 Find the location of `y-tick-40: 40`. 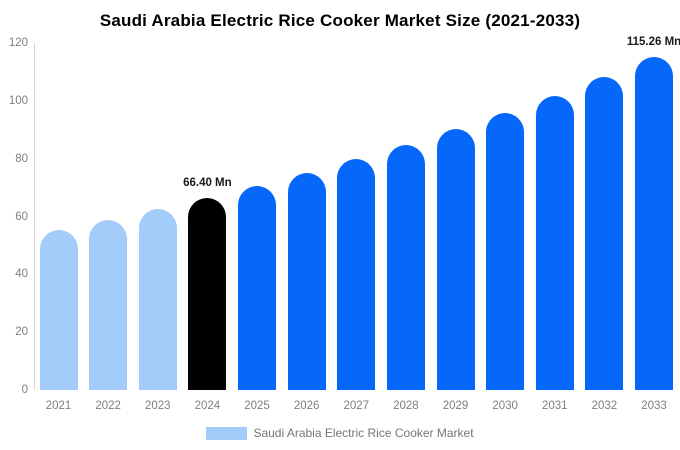

y-tick-40: 40 is located at coordinates (21, 274).